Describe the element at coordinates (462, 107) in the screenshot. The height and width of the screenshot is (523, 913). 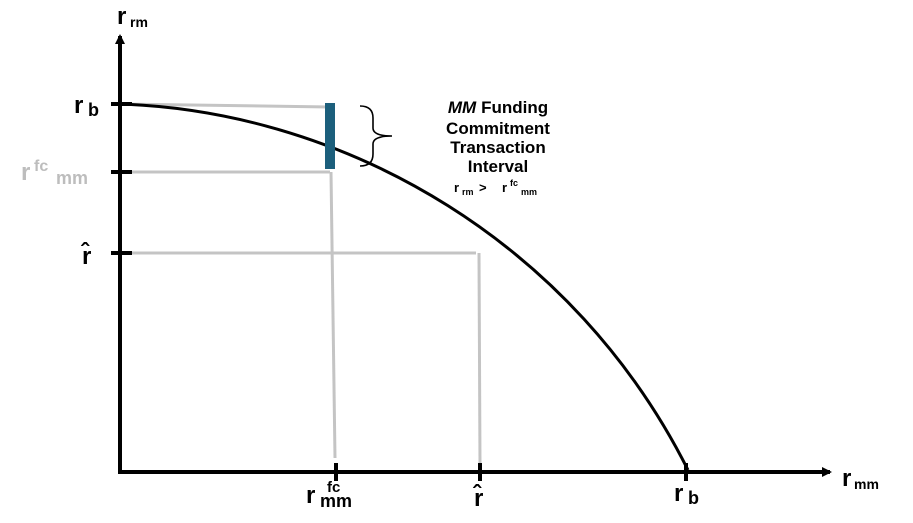
I see `label-part: MM` at that location.